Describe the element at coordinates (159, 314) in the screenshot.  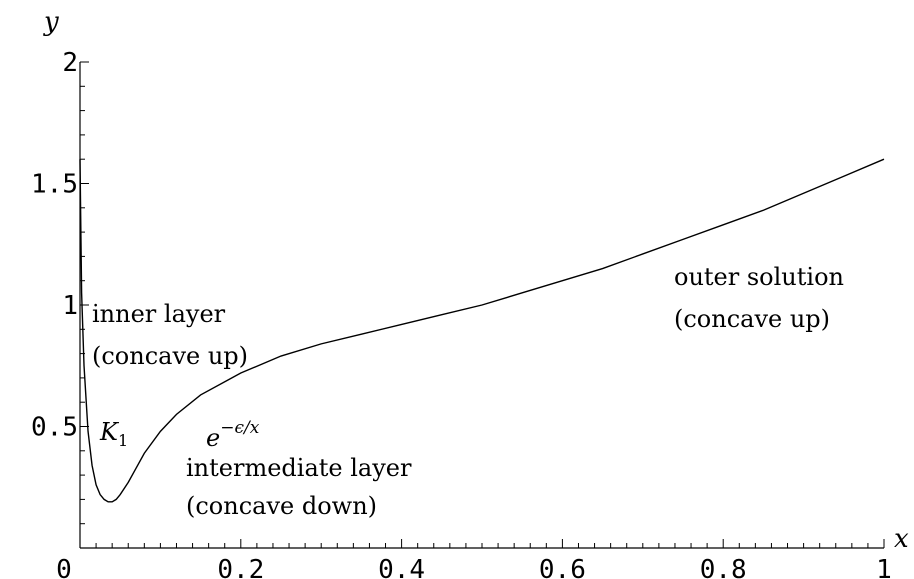
I see `inner-layer-label: inner layer` at that location.